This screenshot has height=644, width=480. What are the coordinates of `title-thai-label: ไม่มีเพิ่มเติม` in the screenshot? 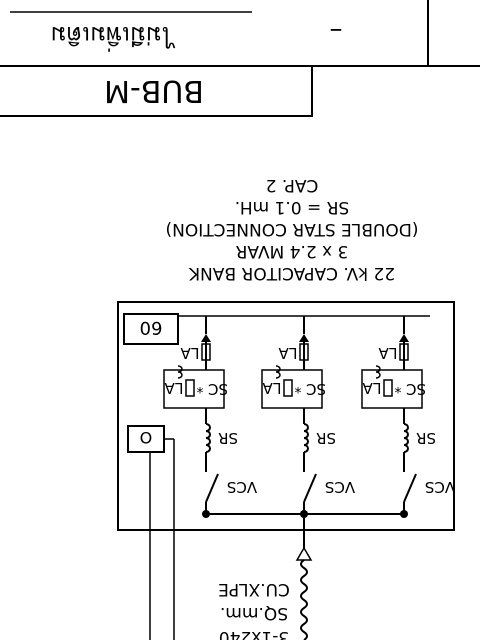 It's located at (112, 36).